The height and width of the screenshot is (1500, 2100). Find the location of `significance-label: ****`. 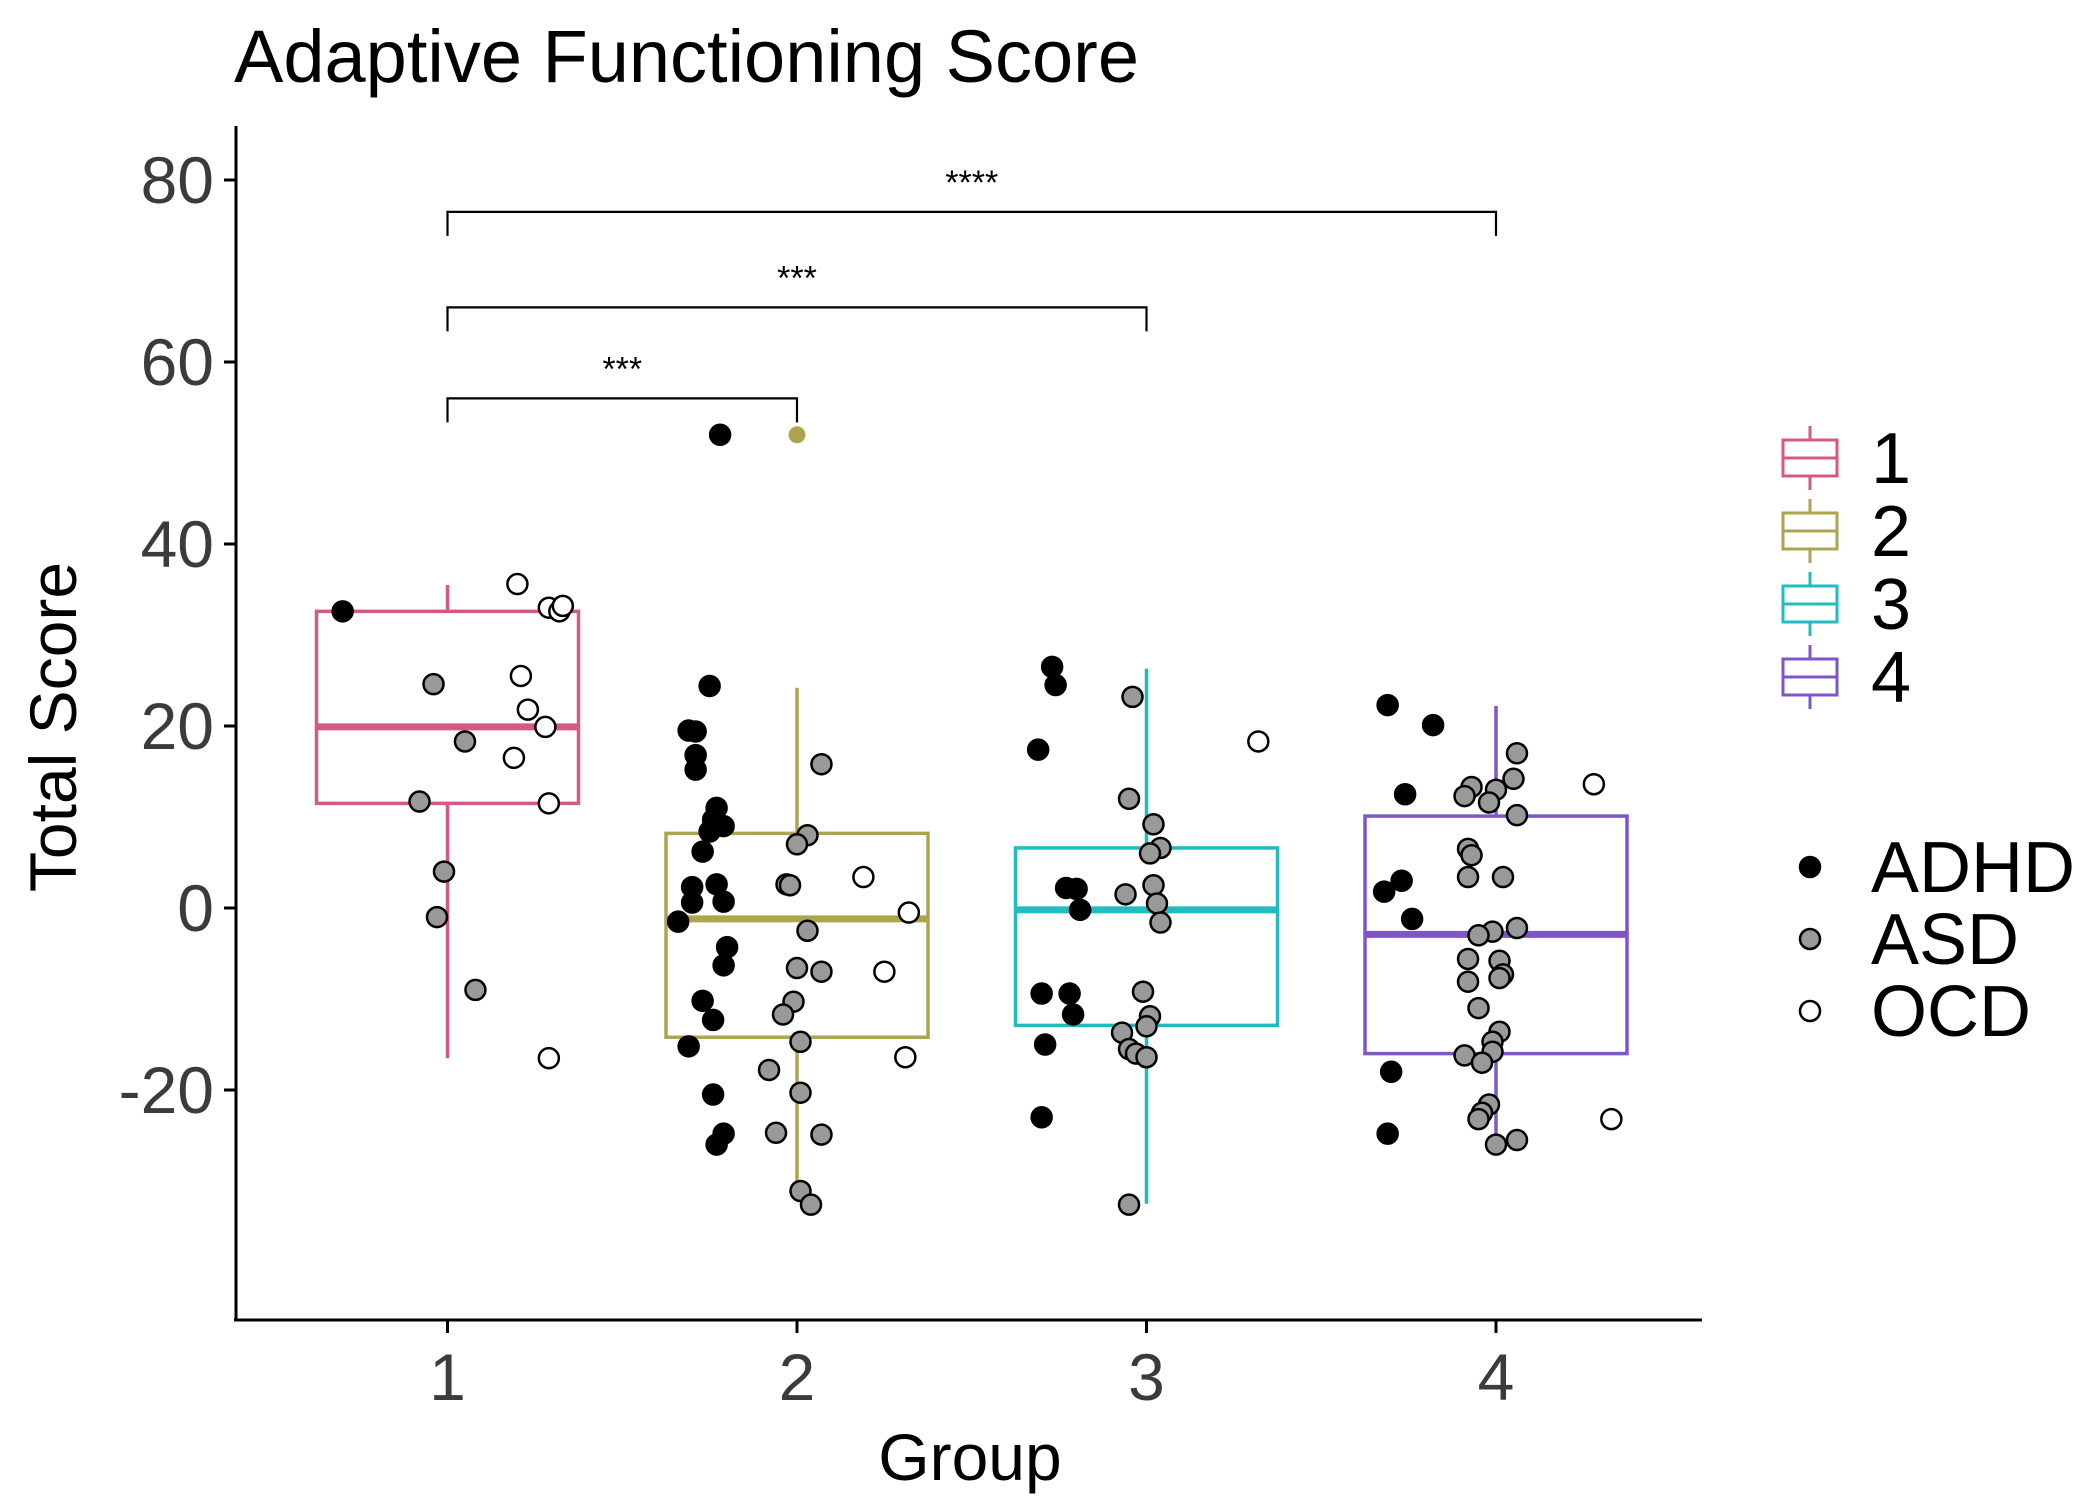

significance-label: **** is located at coordinates (971, 183).